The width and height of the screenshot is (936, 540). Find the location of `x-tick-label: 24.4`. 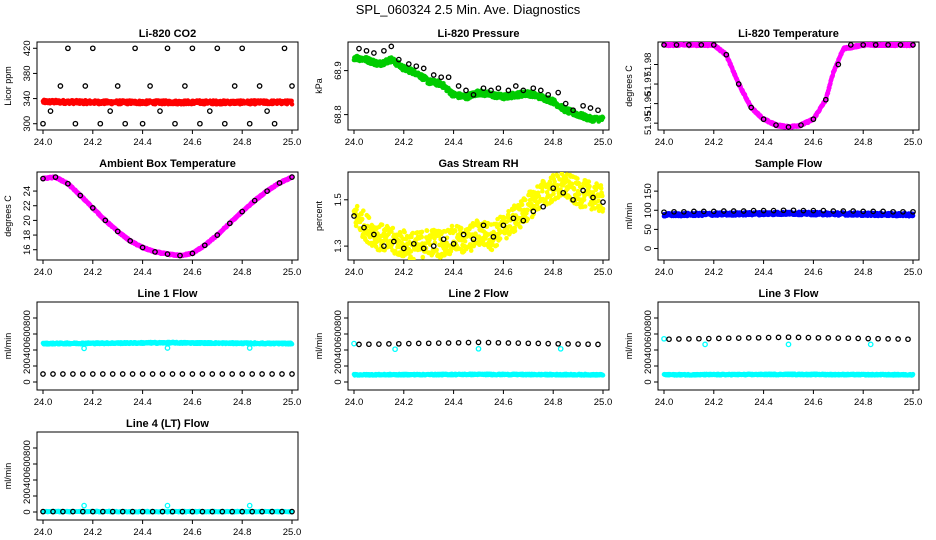

x-tick-label: 24.4 is located at coordinates (453, 272).